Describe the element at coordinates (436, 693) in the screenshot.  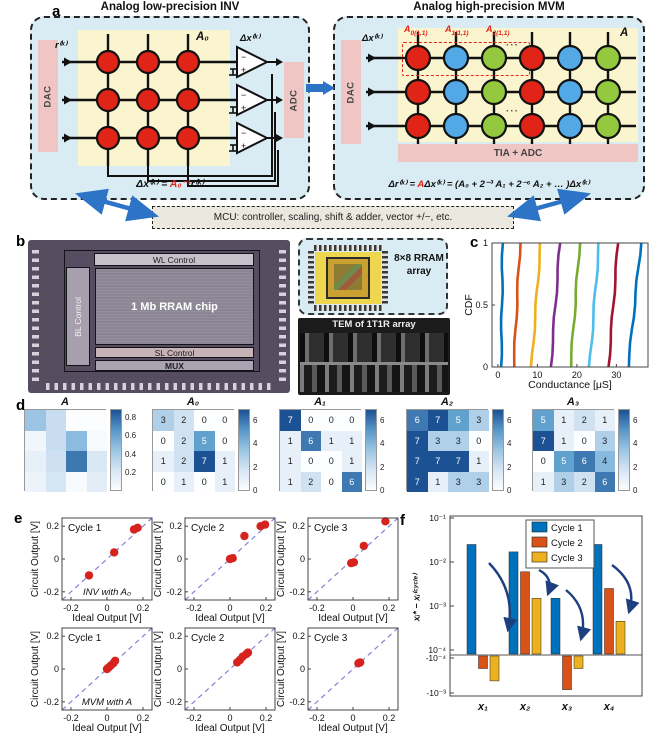
I see `svg-text: -10⁻³` at that location.